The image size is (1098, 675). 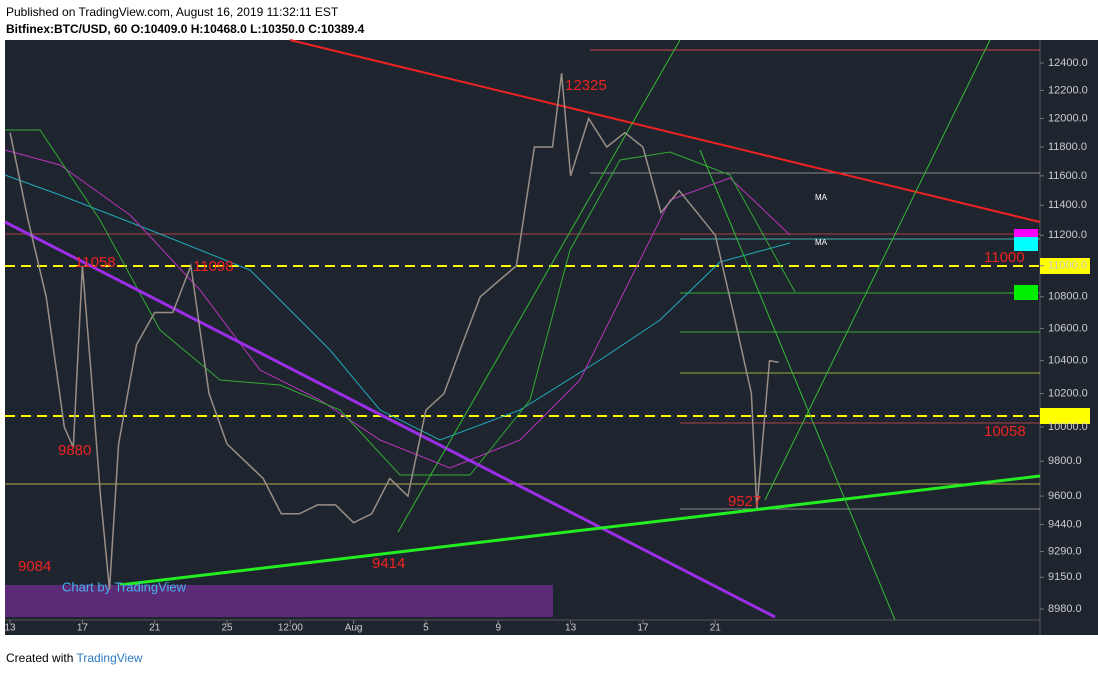 What do you see at coordinates (336, 29) in the screenshot?
I see `ohlc: C:10389.4` at bounding box center [336, 29].